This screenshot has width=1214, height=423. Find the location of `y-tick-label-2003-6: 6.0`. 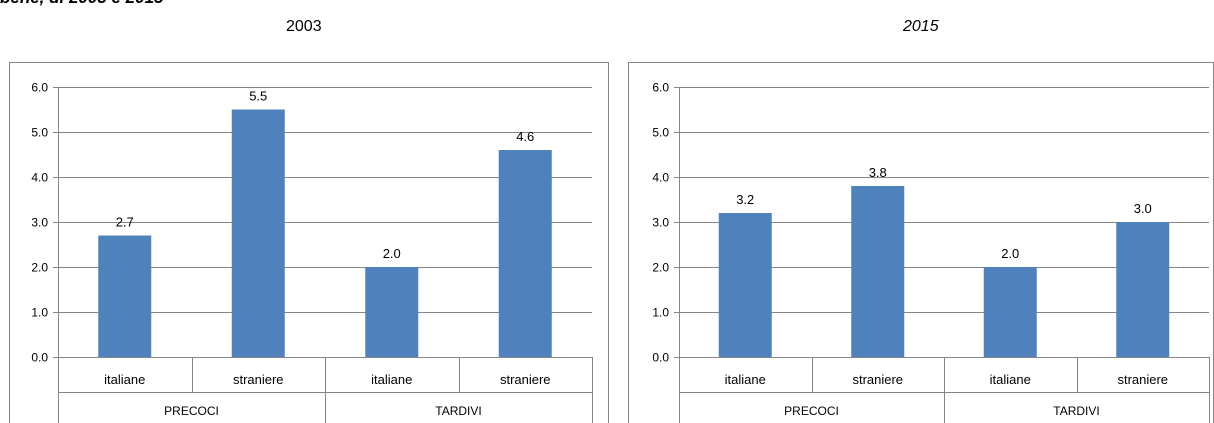

y-tick-label-2003-6: 6.0 is located at coordinates (39, 88).